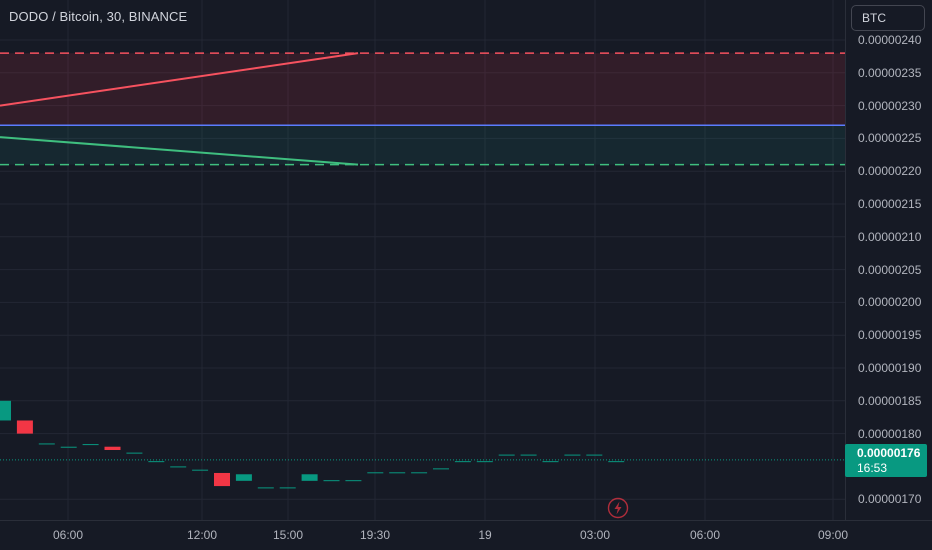  What do you see at coordinates (888, 18) in the screenshot?
I see `currency-button: BTC` at bounding box center [888, 18].